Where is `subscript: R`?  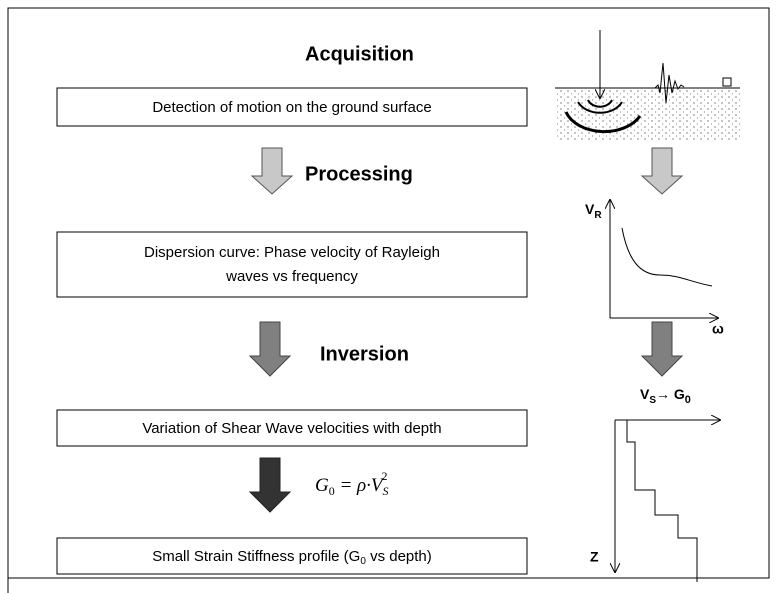
subscript: R is located at coordinates (598, 215).